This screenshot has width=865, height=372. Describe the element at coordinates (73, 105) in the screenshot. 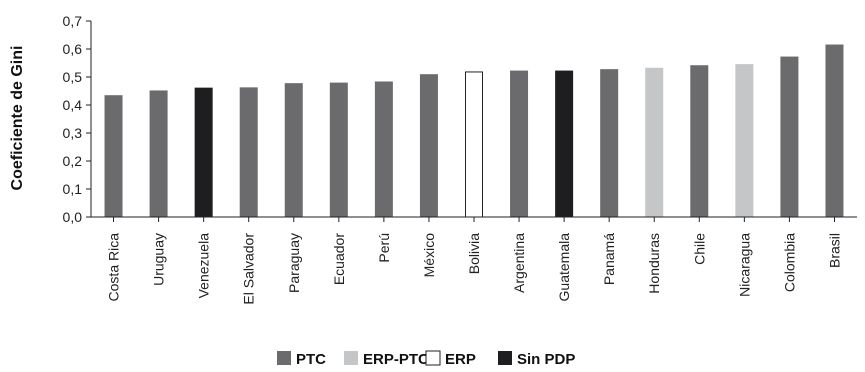

I see `y-tick-label: 0,4` at that location.